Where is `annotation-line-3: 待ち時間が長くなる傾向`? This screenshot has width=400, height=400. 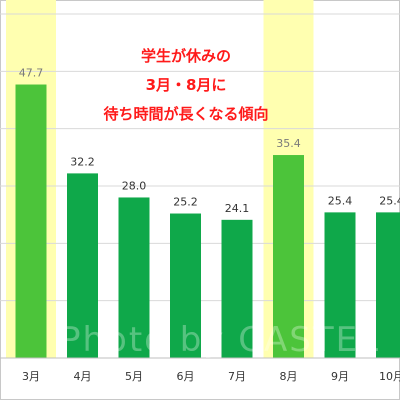
annotation-line-3: 待ち時間が長くなる傾向 is located at coordinates (186, 114).